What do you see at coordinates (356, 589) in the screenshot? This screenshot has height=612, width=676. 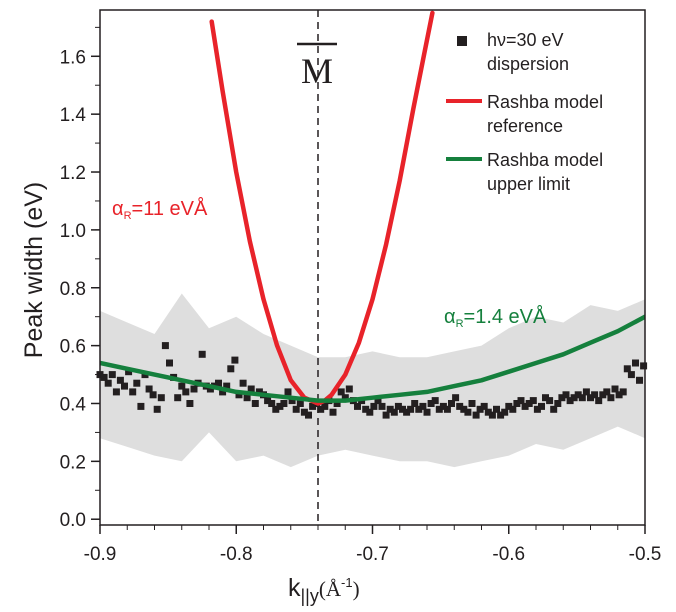 I see `x-axis-title-unit-close: )` at bounding box center [356, 589].